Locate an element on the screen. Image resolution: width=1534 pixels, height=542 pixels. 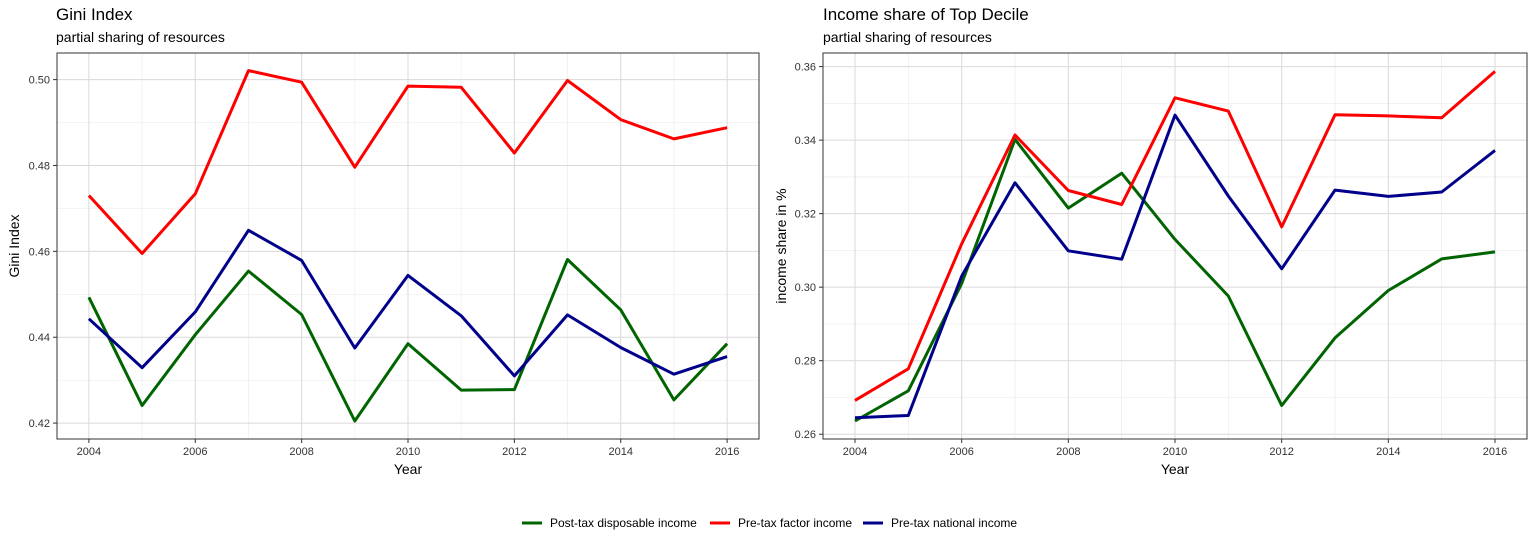
series-line-post-tax-disposable-income is located at coordinates (408, 340).